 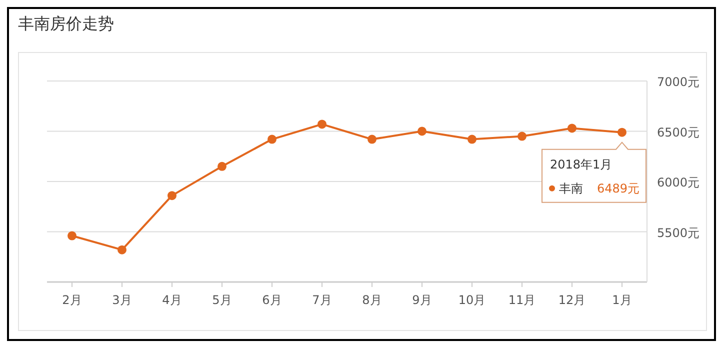 What do you see at coordinates (172, 300) in the screenshot?
I see `x-tick-label: 4月` at bounding box center [172, 300].